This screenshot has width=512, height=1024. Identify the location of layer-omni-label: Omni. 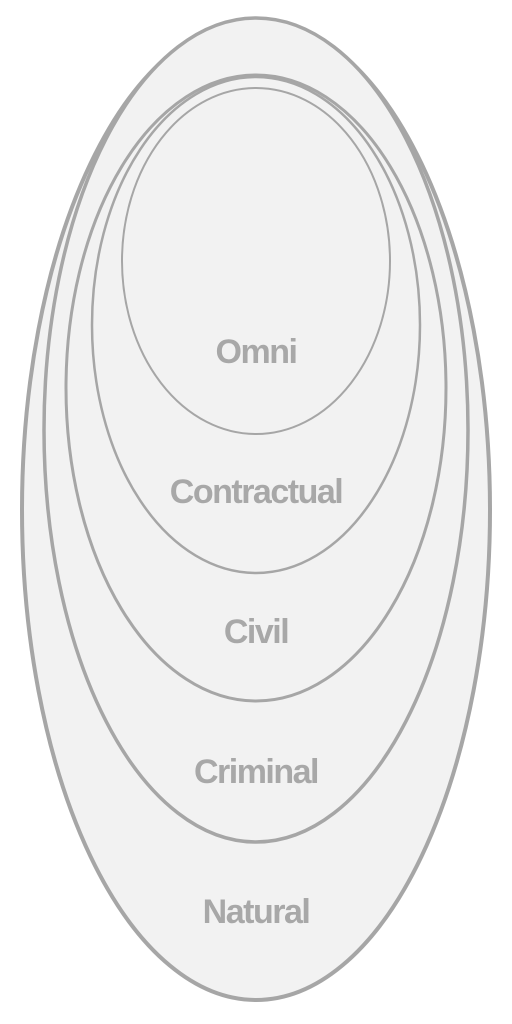
(256, 352).